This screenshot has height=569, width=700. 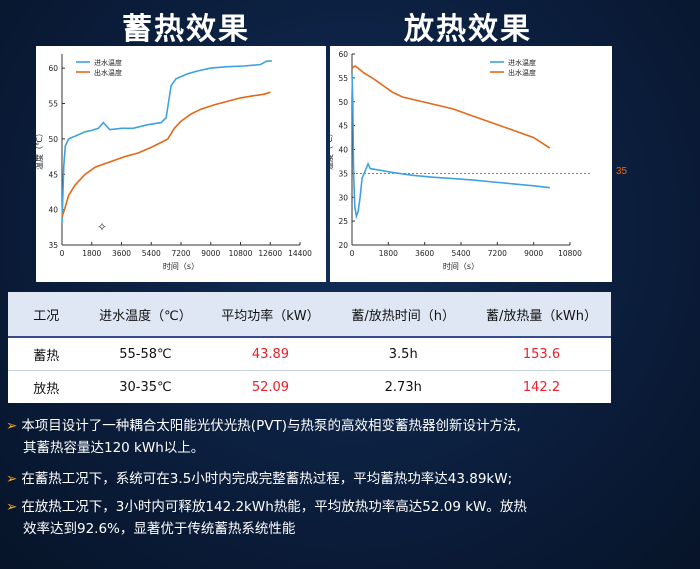 What do you see at coordinates (145, 315) in the screenshot?
I see `col-header-inlet-temp: 进水温度（℃）` at bounding box center [145, 315].